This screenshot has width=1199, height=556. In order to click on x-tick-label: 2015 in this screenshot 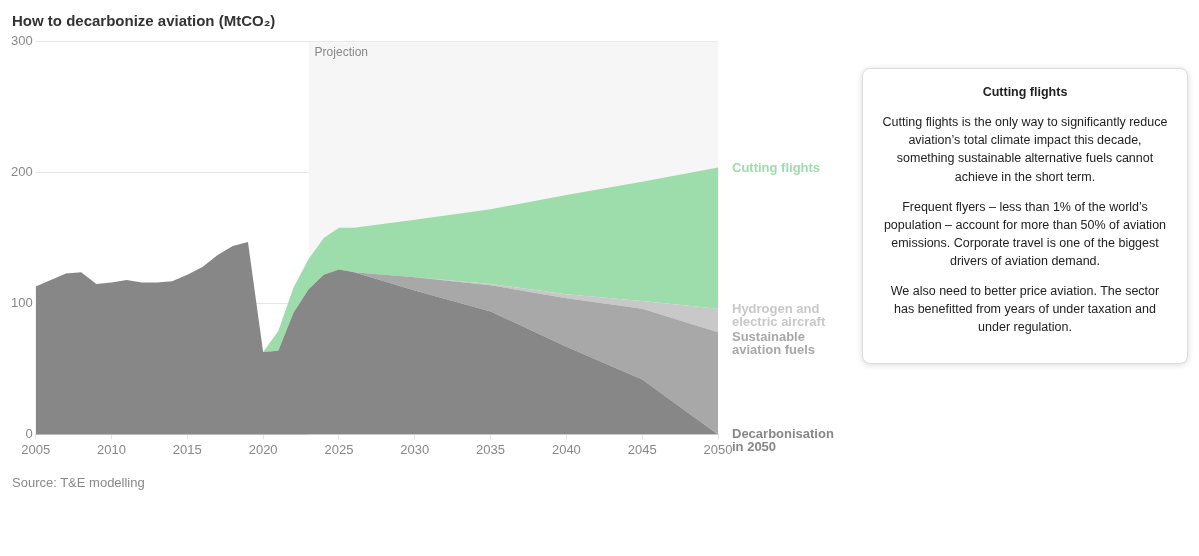, I will do `click(187, 449)`.